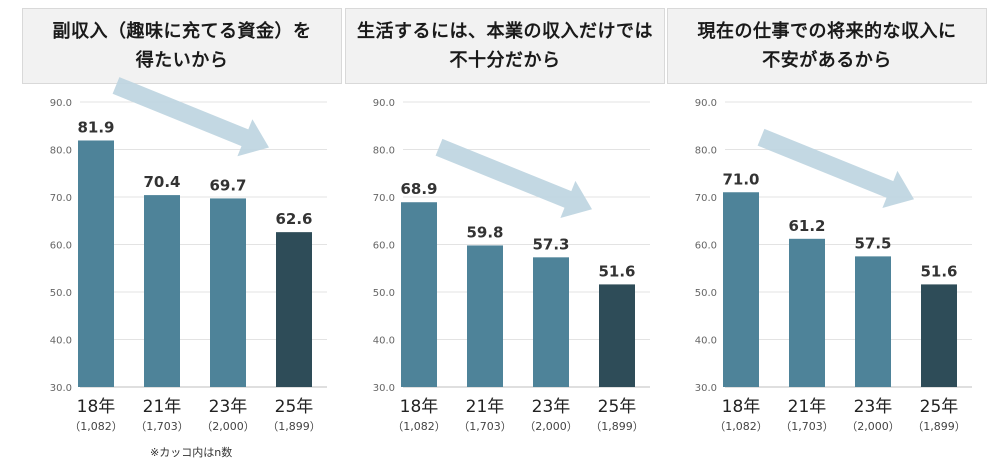 The height and width of the screenshot is (470, 1000). What do you see at coordinates (484, 232) in the screenshot?
I see `data-label: 59.8` at bounding box center [484, 232].